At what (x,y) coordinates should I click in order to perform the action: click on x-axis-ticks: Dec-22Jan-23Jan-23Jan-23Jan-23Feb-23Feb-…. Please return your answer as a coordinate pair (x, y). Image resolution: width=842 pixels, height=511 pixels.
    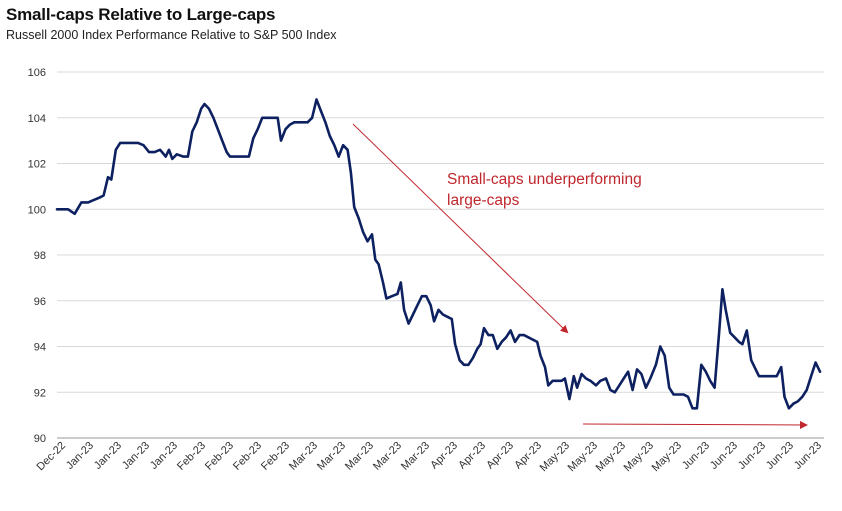
    Looking at the image, I should click on (430, 457).